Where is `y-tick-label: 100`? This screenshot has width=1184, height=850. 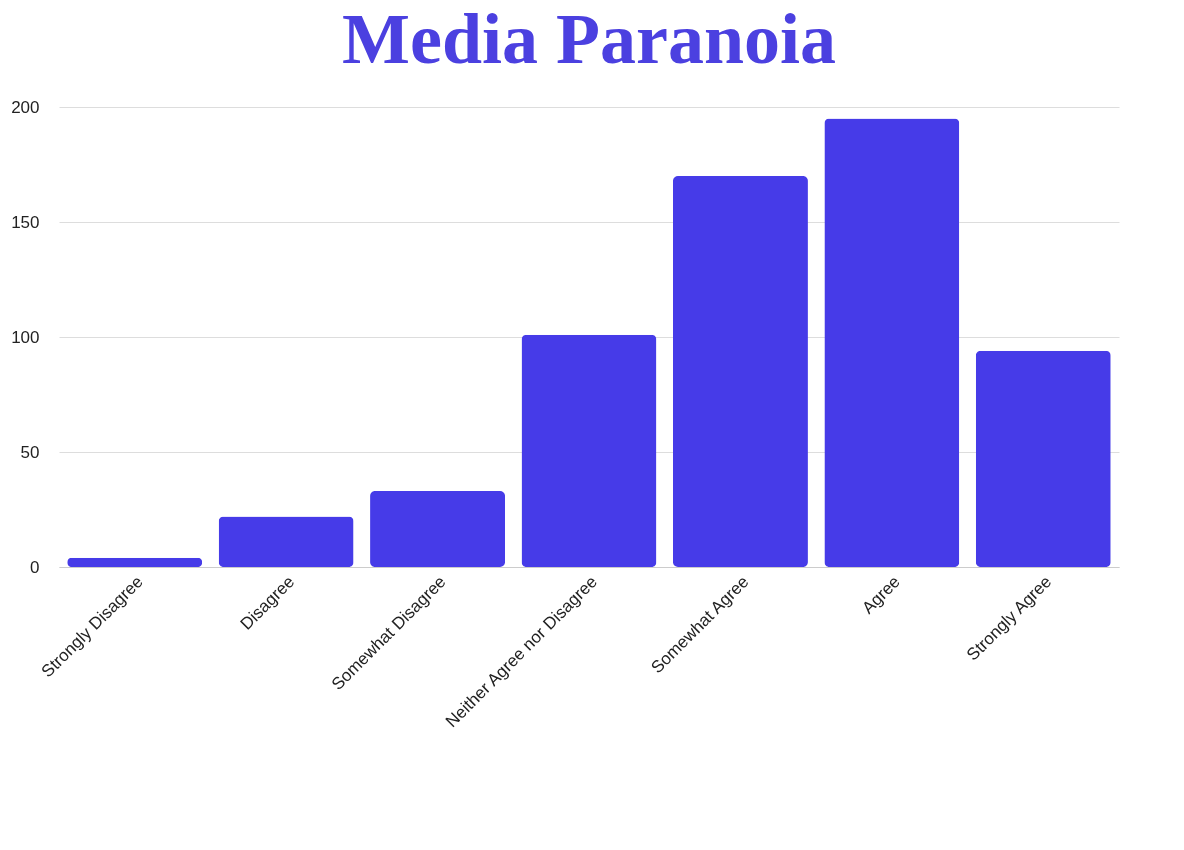 y-tick-label: 100 is located at coordinates (25, 337).